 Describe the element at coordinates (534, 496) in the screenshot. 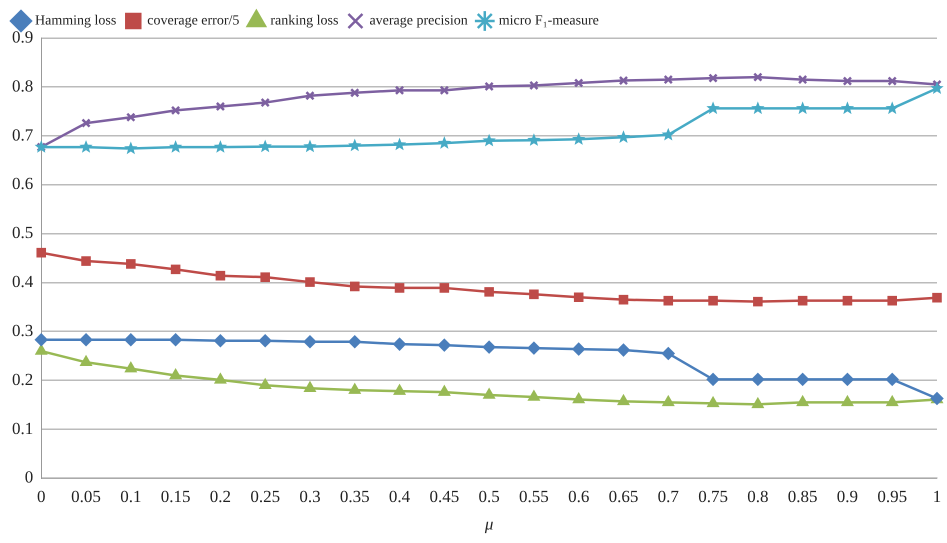

I see `x-tick-label: 0.55` at that location.